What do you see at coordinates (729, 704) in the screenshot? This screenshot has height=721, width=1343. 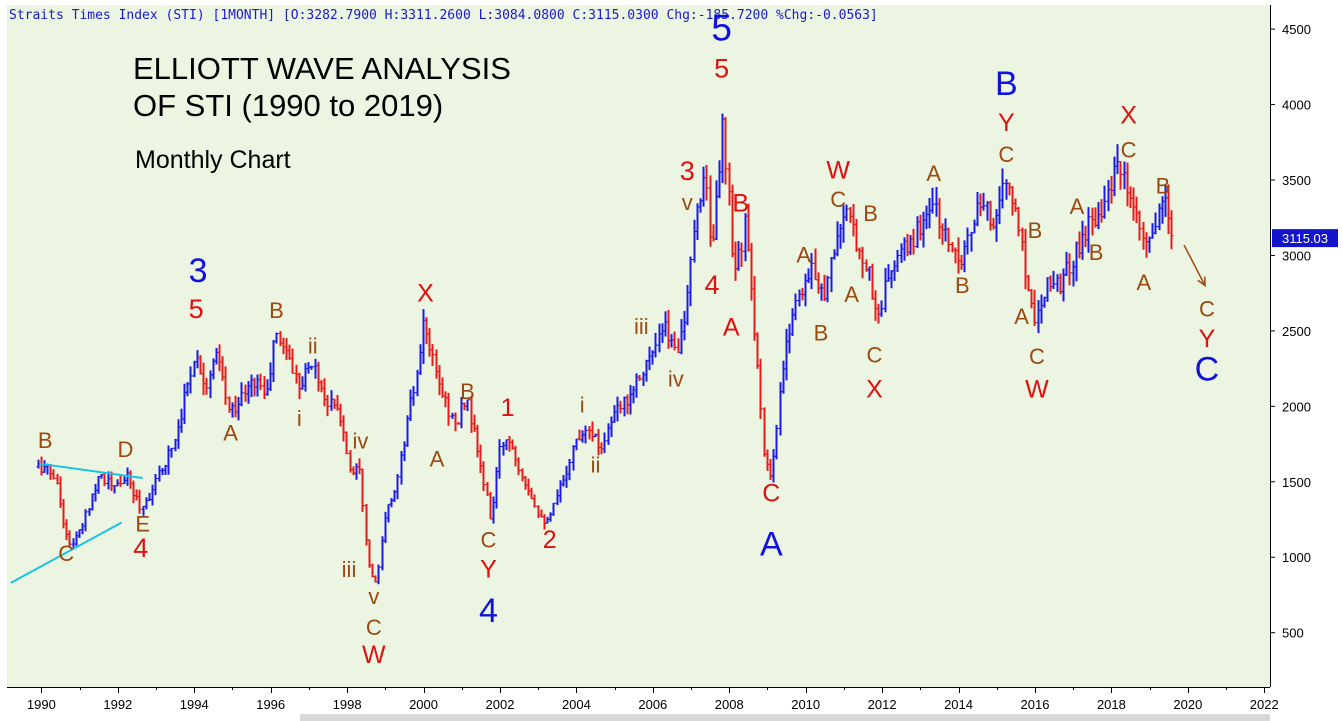 I see `x-tick-label: 2008` at bounding box center [729, 704].